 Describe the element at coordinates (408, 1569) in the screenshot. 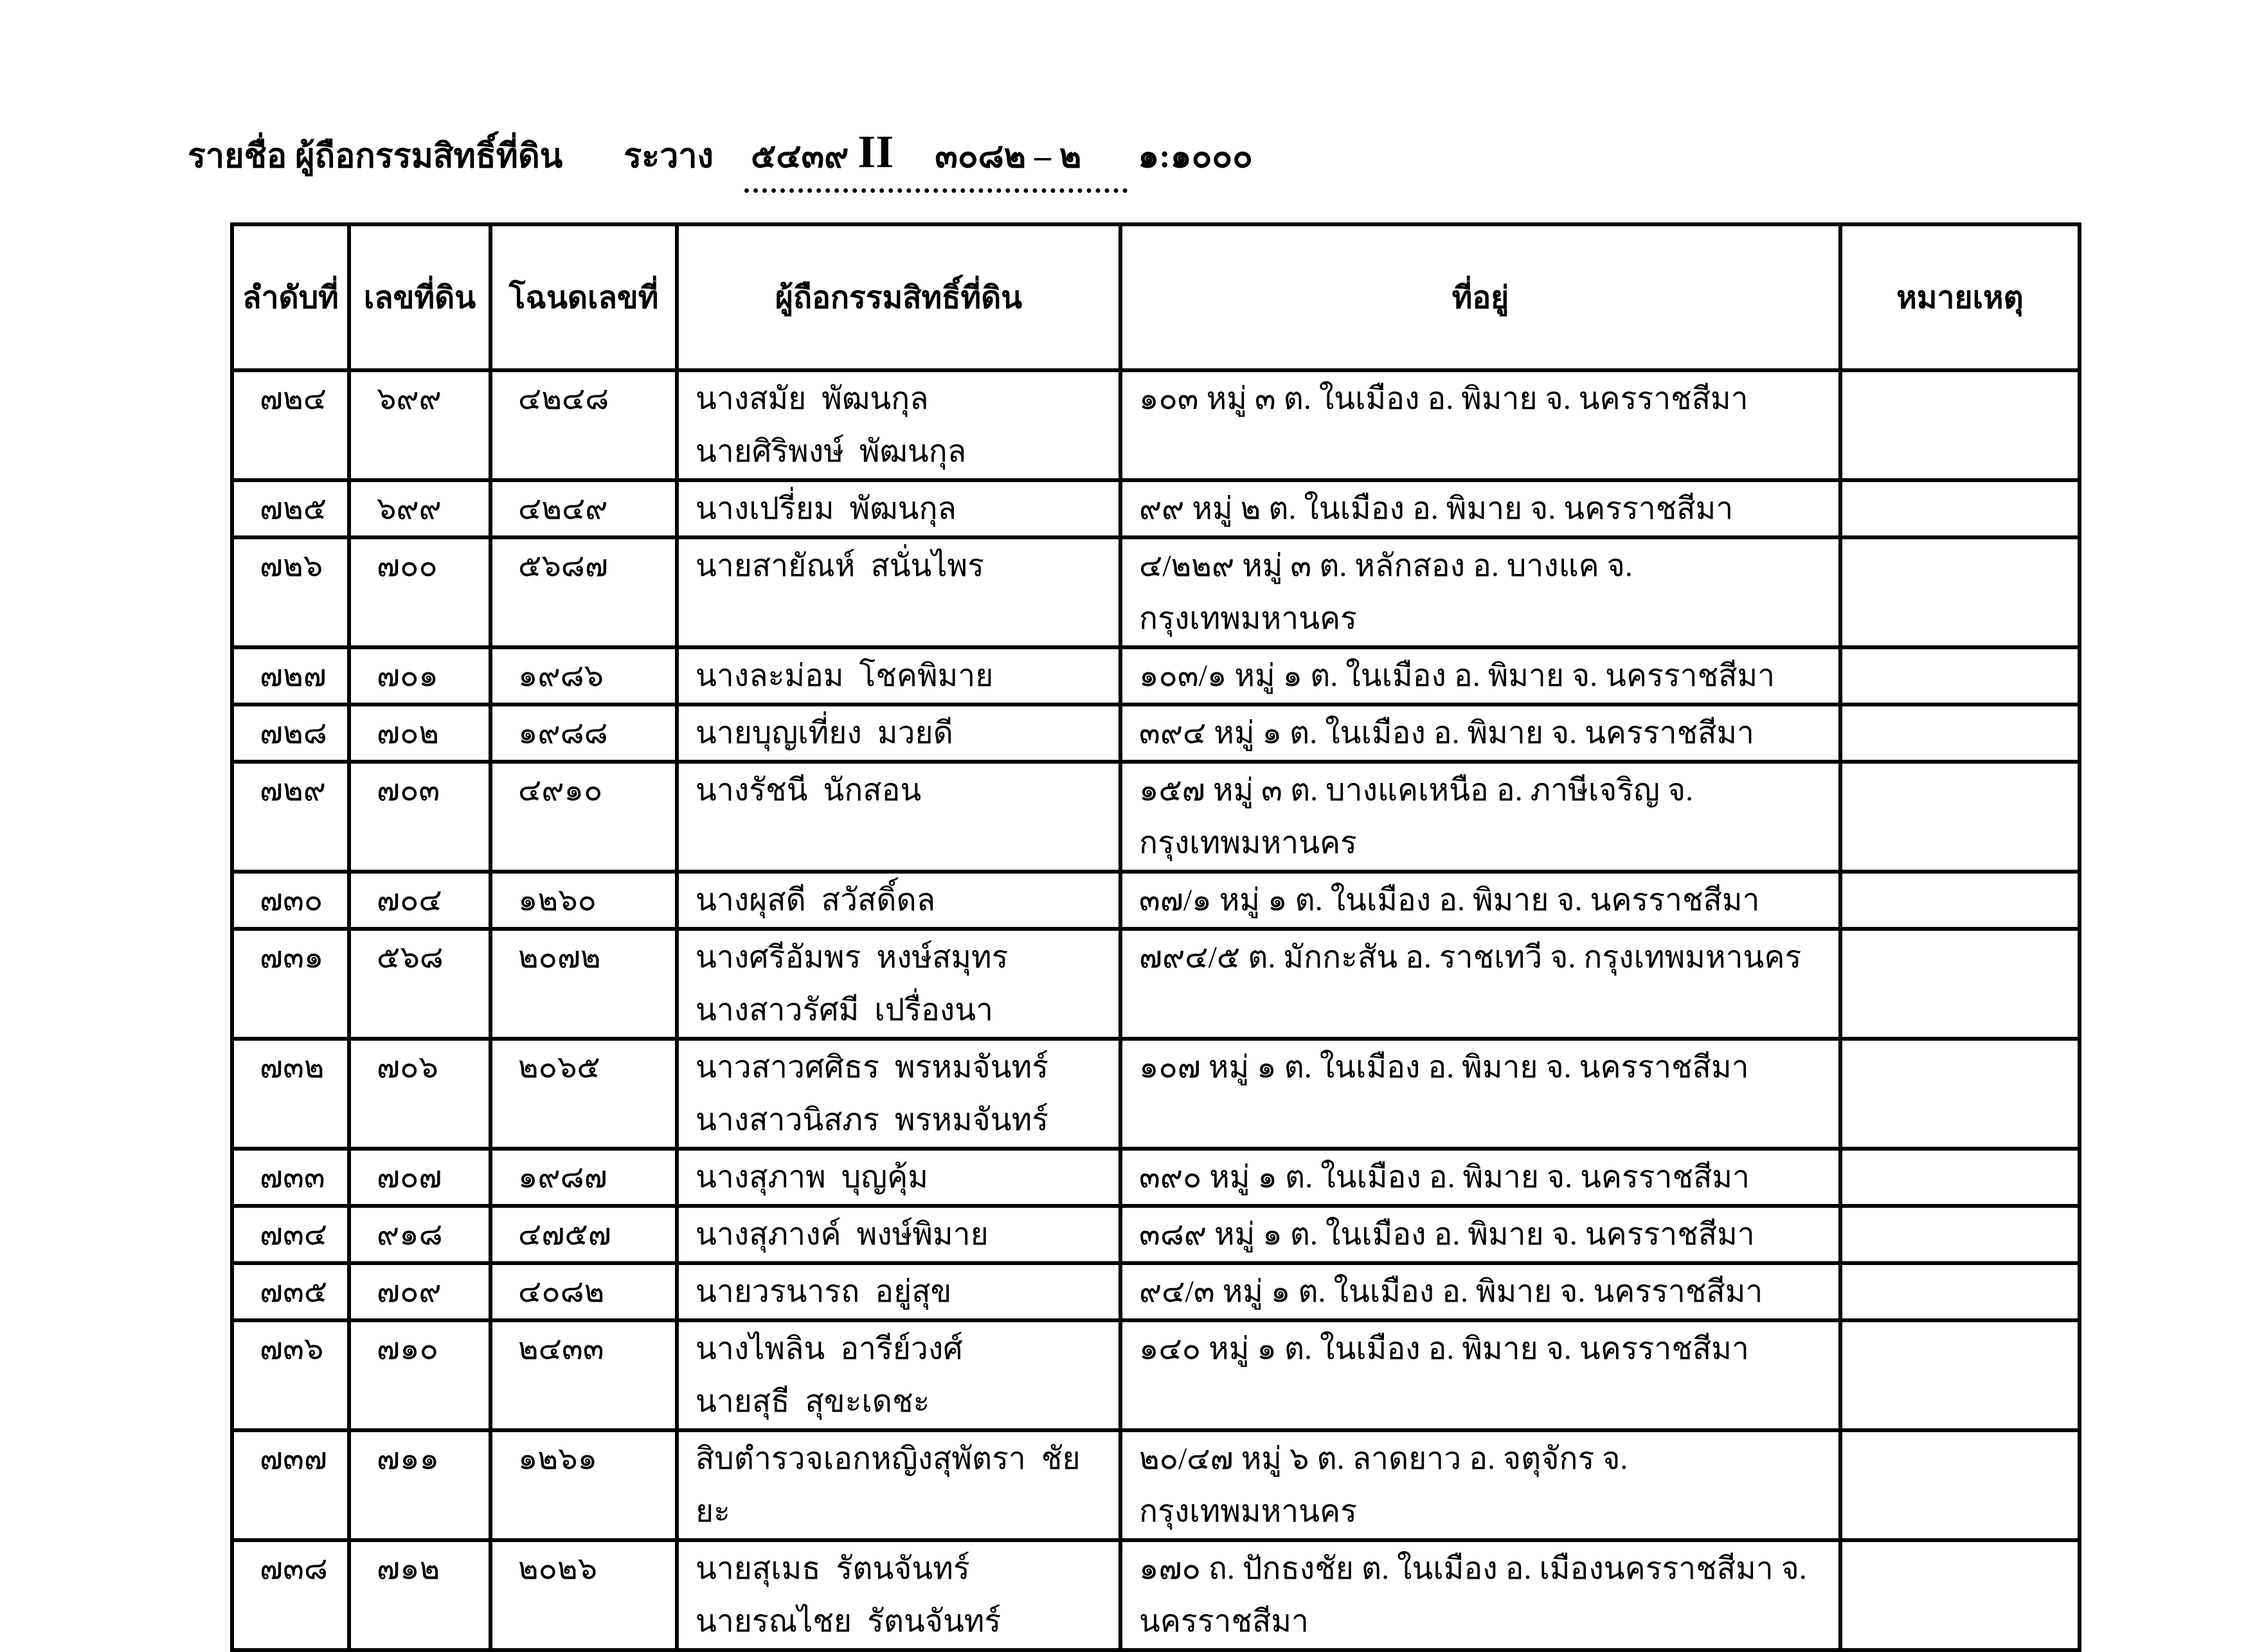

I see `cell-line: ๗๑๒` at that location.